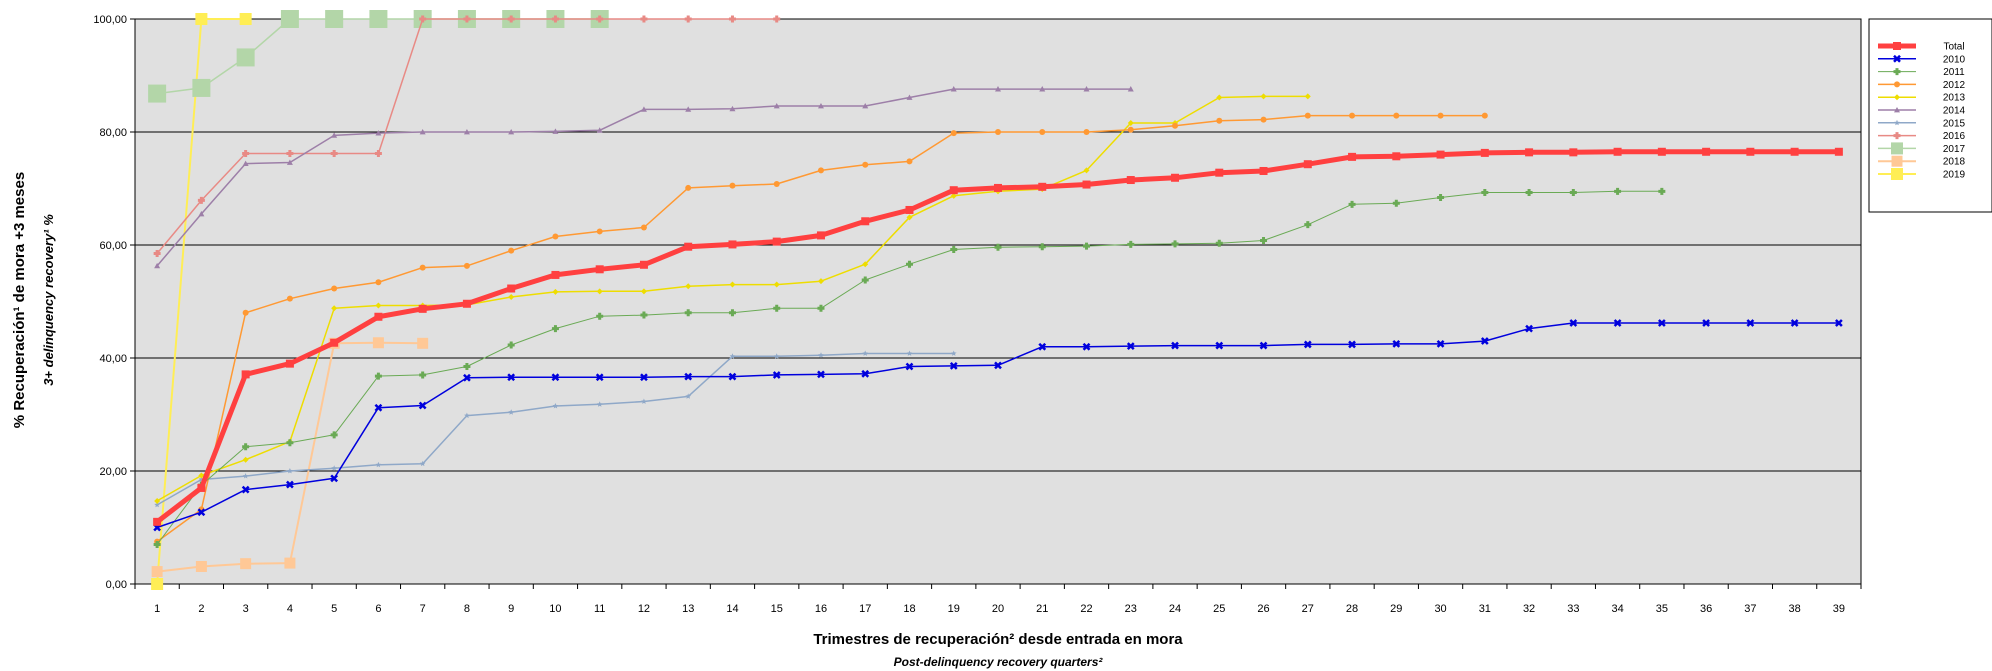 The image size is (1992, 671). What do you see at coordinates (1922, 161) in the screenshot?
I see `legend-item: 2018` at bounding box center [1922, 161].